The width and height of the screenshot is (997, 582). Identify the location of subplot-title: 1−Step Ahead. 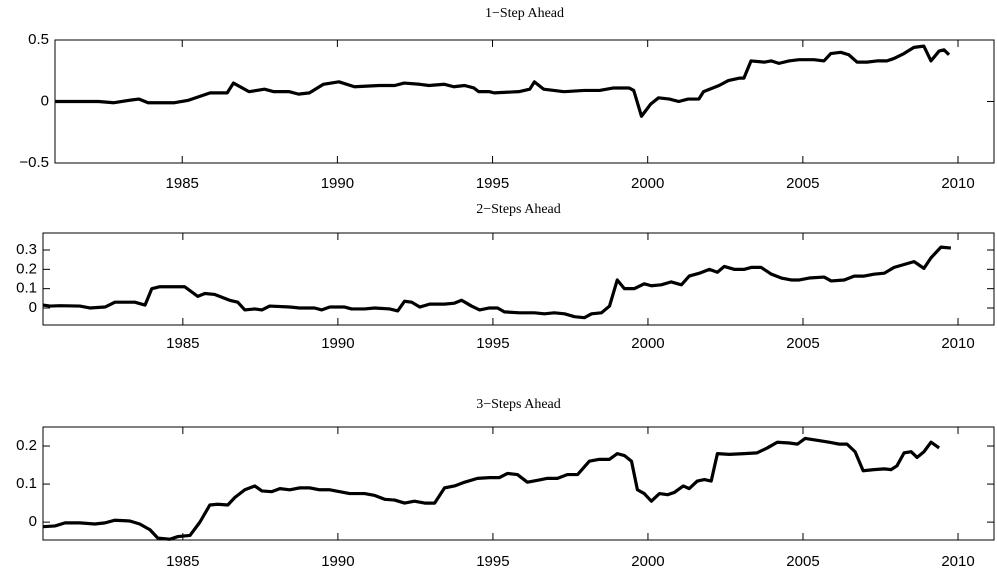
(524, 13).